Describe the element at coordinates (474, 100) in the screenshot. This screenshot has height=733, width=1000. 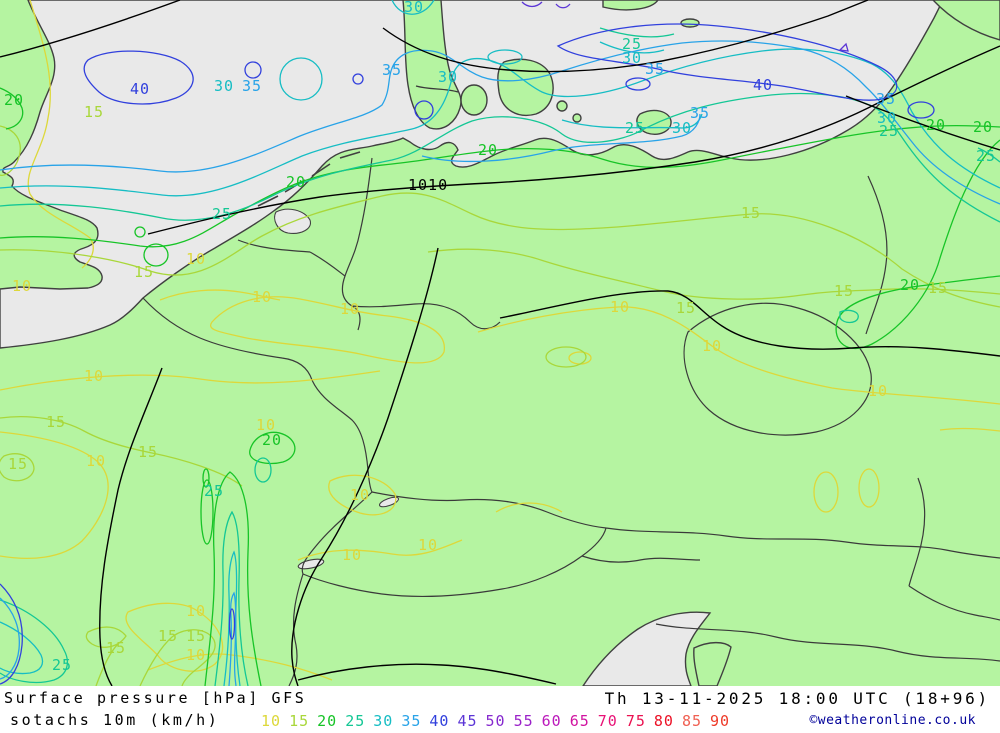
I see `funen-island` at that location.